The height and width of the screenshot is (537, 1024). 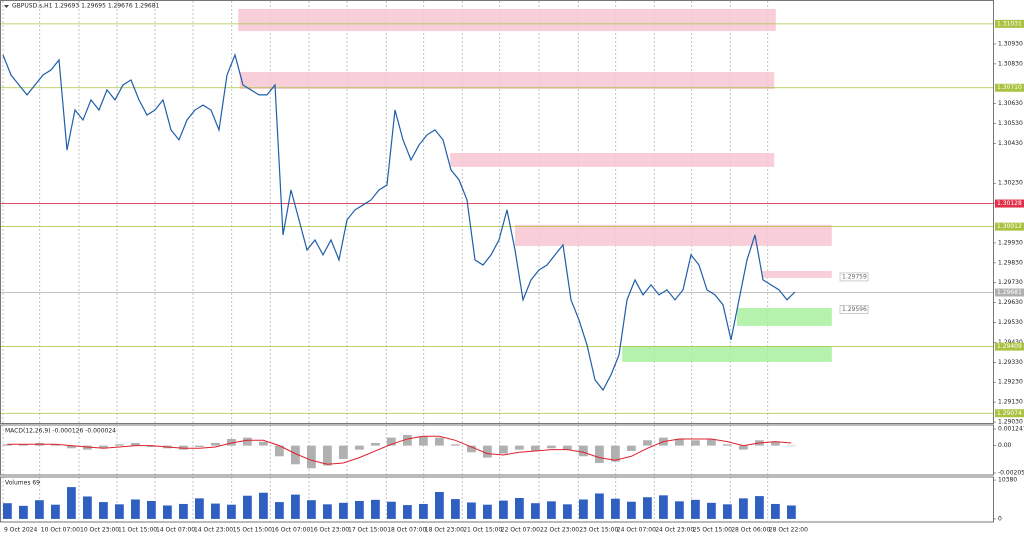 I want to click on y-tick-label: 1.29230, so click(x=1010, y=382).